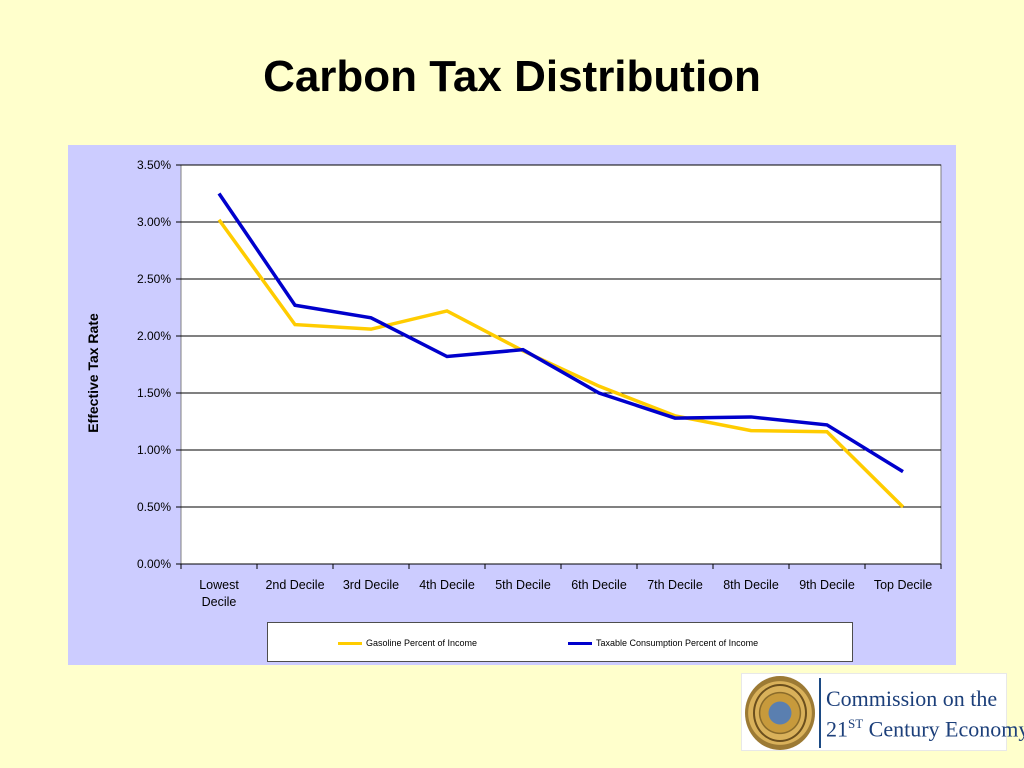  What do you see at coordinates (422, 643) in the screenshot?
I see `legend-label-gasoline: Gasoline Percent of Income` at bounding box center [422, 643].